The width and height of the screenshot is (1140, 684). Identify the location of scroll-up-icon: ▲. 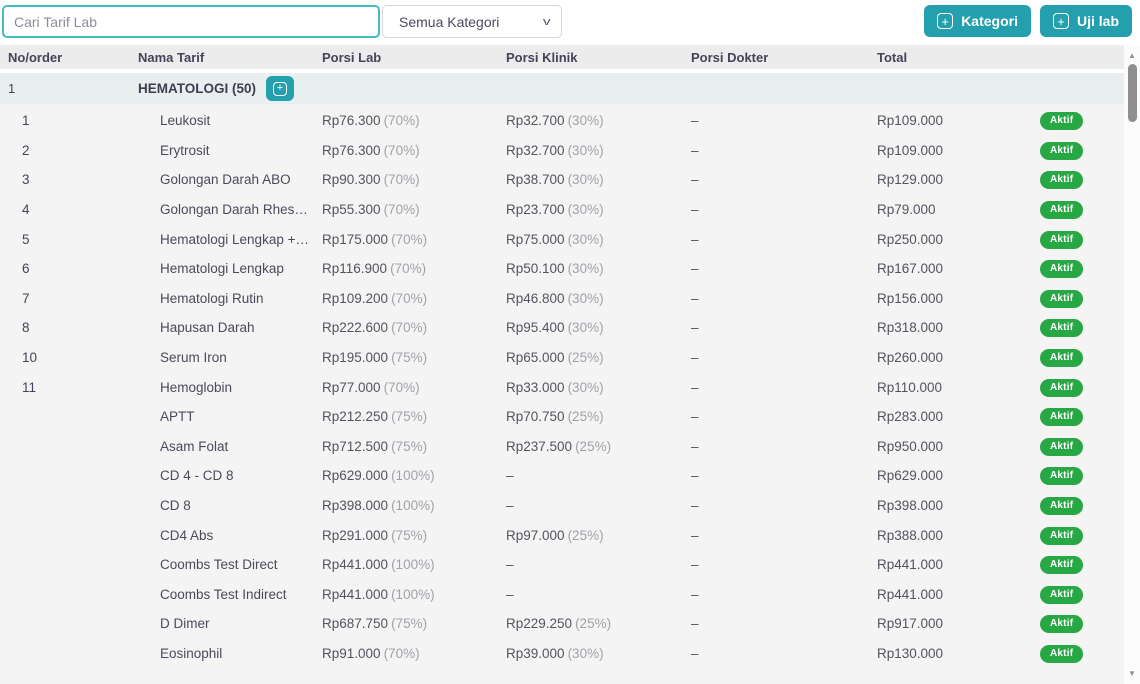
(1132, 55).